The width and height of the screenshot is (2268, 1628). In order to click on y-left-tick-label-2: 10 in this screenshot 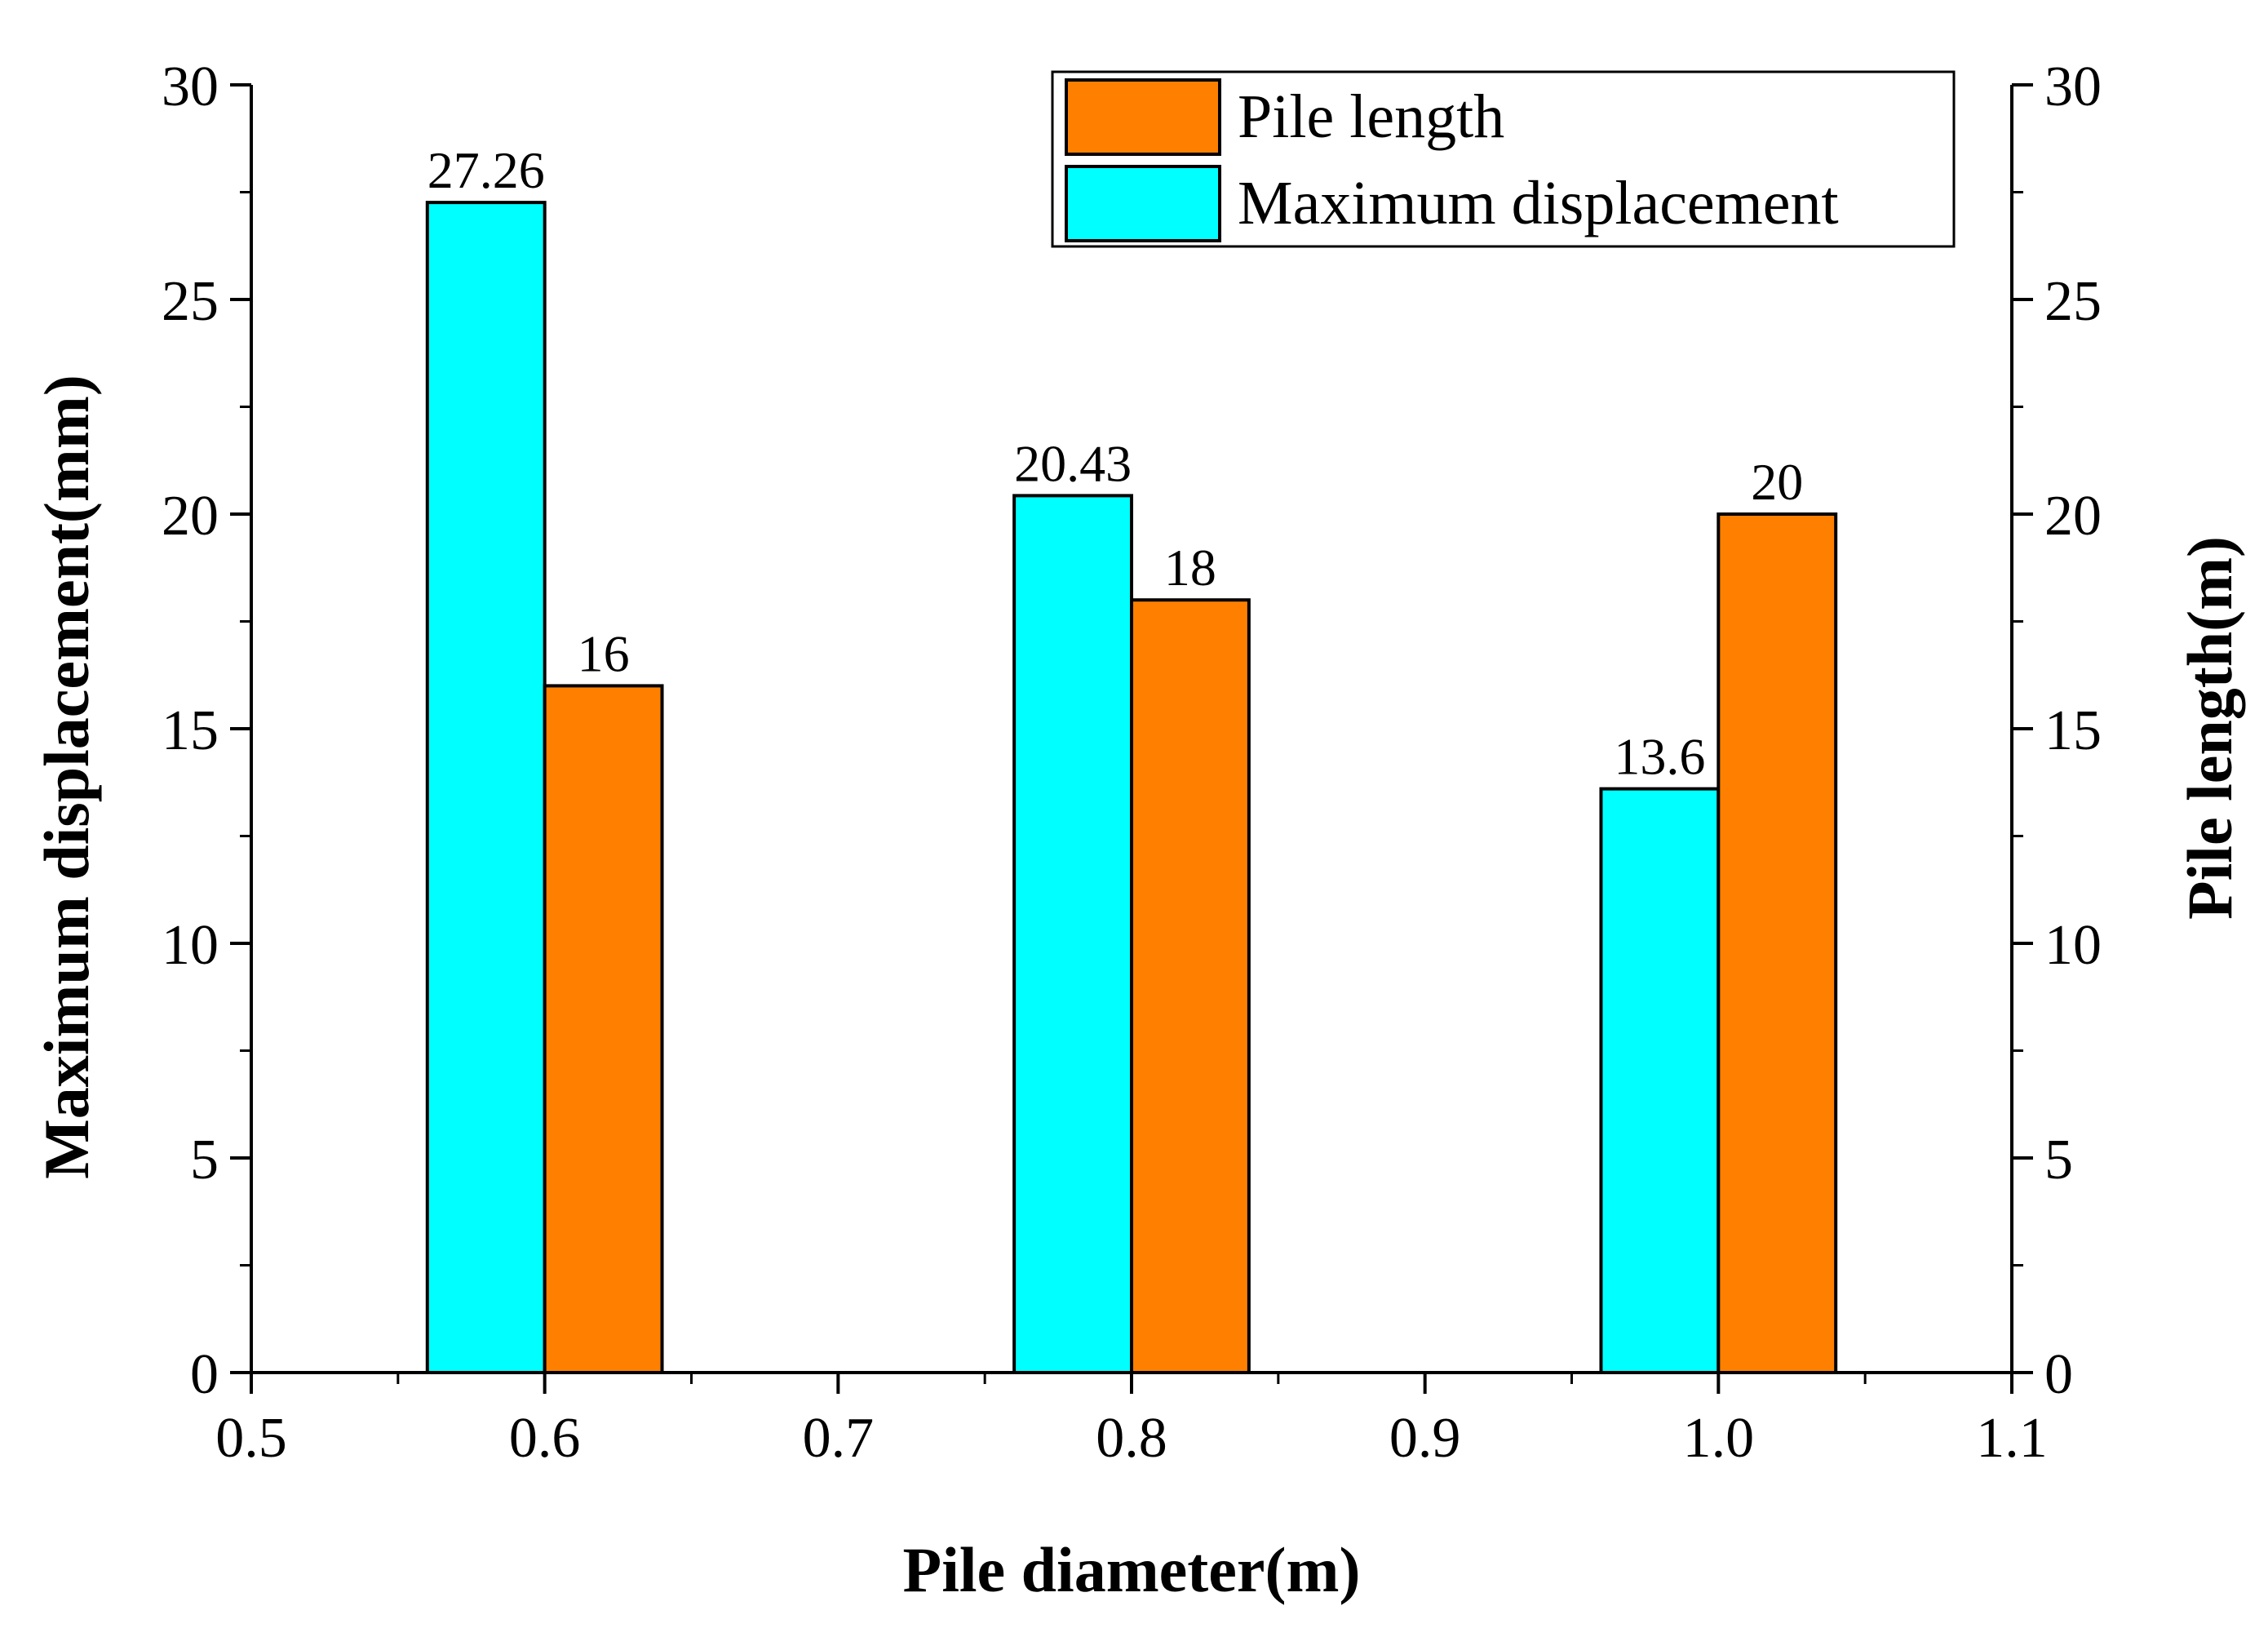, I will do `click(190, 945)`.